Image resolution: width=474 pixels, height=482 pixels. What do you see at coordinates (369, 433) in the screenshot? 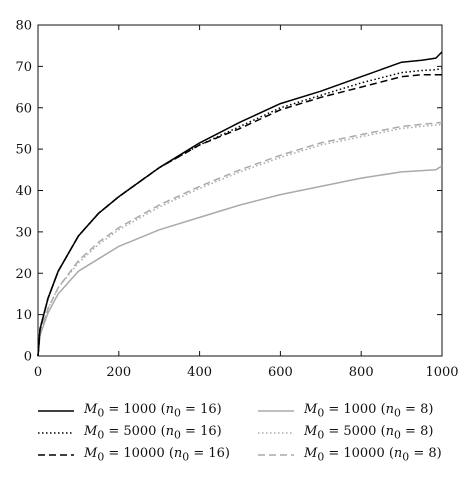
I see `legend-label: M0 = 5000 (n0 = 8)` at bounding box center [369, 433].